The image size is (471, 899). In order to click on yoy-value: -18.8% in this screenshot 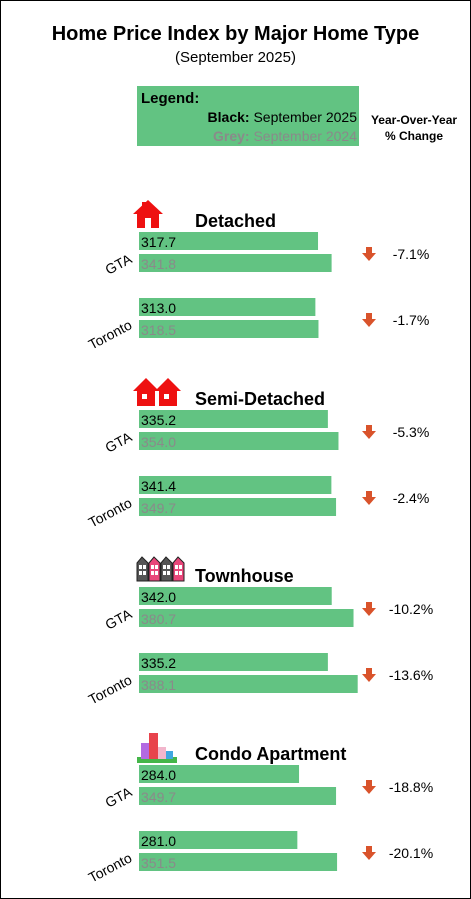, I will do `click(411, 787)`.